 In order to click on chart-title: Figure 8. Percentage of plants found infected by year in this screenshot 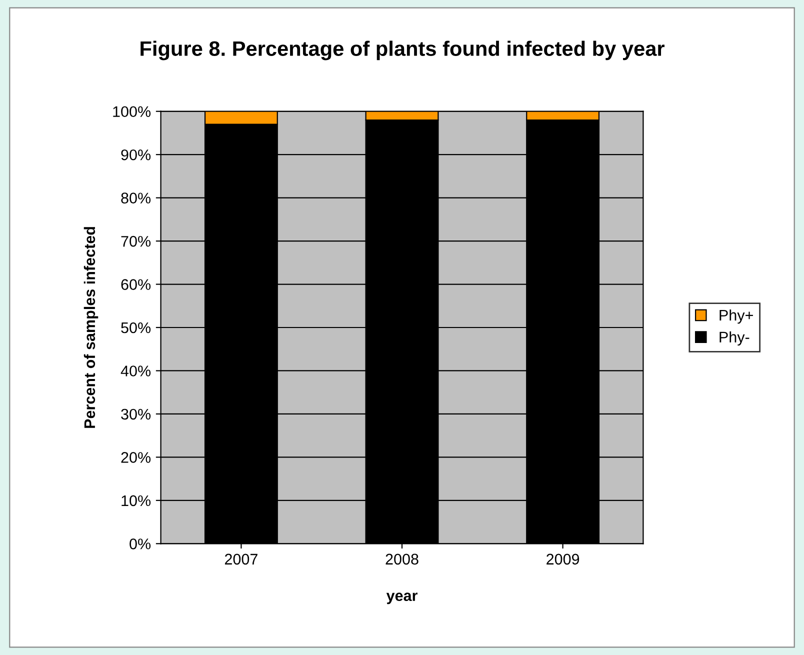, I will do `click(402, 50)`.